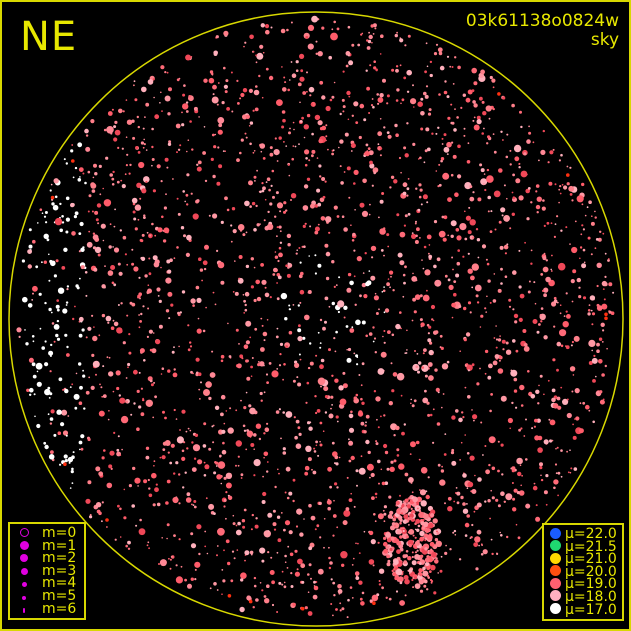 The width and height of the screenshot is (631, 631). What do you see at coordinates (583, 597) in the screenshot?
I see `brightness-legend-item: μ=18.0` at bounding box center [583, 597].